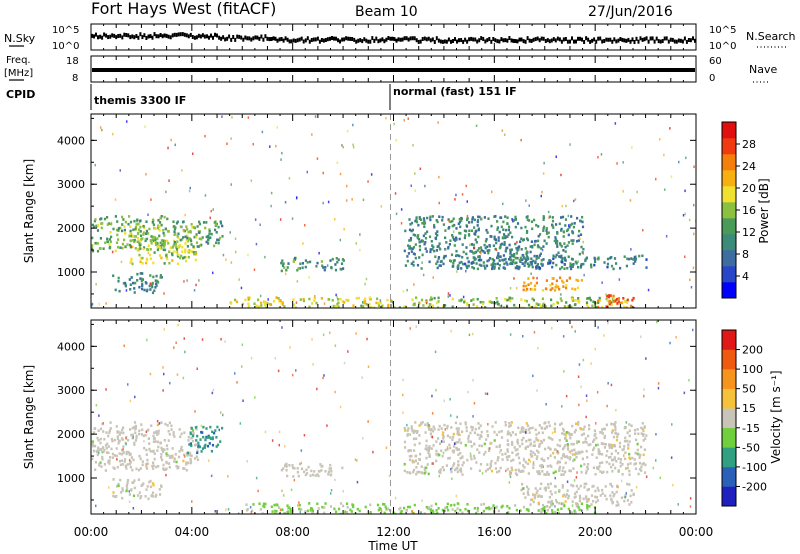 This screenshot has height=554, width=800. I want to click on power-ylabel: Slant Range [km], so click(29, 211).